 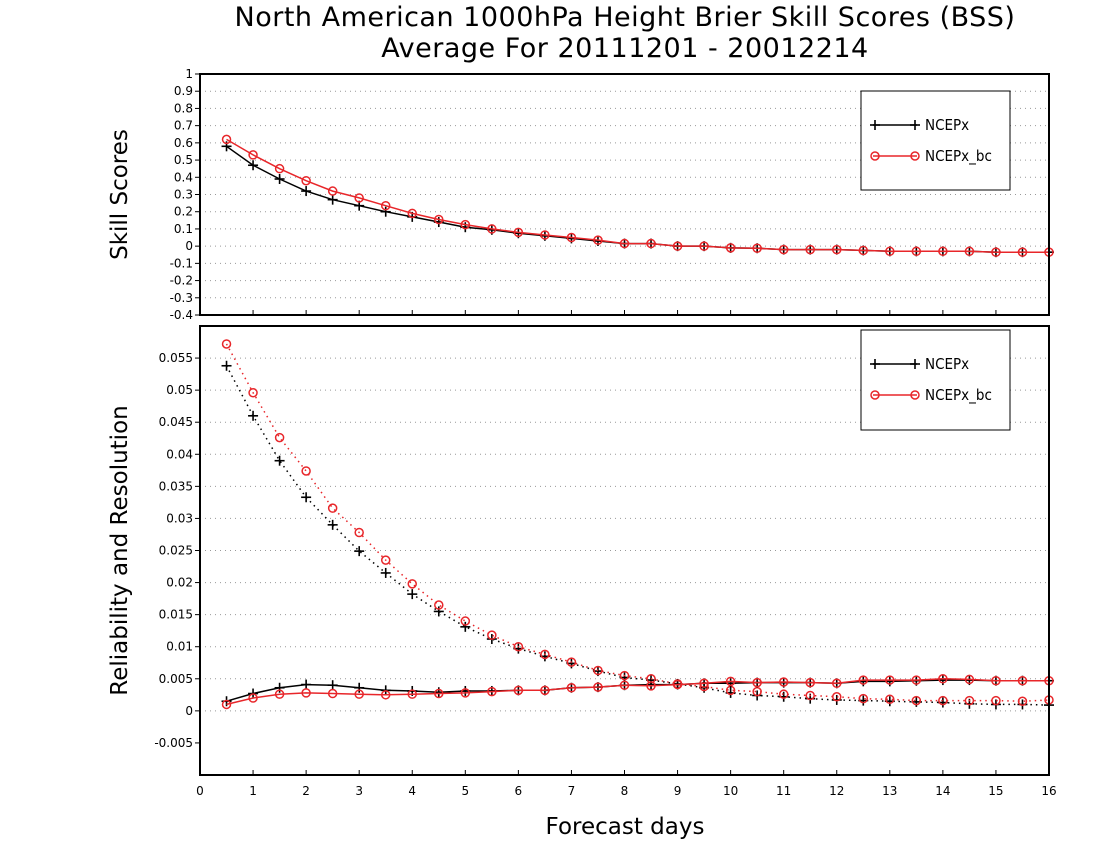 What do you see at coordinates (120, 550) in the screenshot?
I see `y-axis-label: Reliability and Resolution` at bounding box center [120, 550].